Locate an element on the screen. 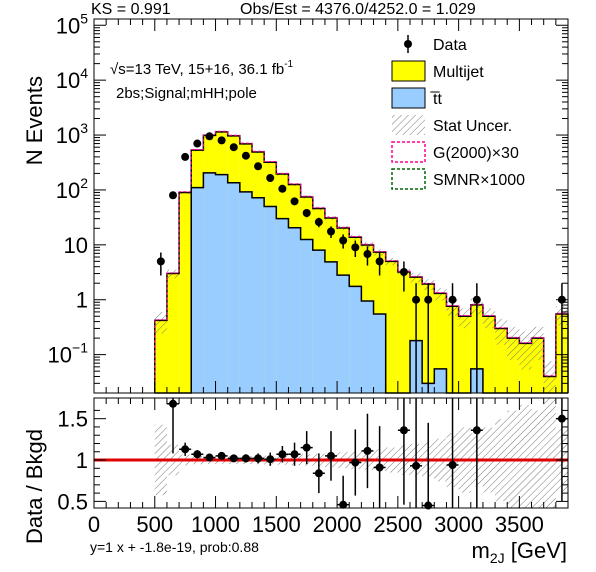 The width and height of the screenshot is (596, 572). x-axis-title-main: m is located at coordinates (481, 550).